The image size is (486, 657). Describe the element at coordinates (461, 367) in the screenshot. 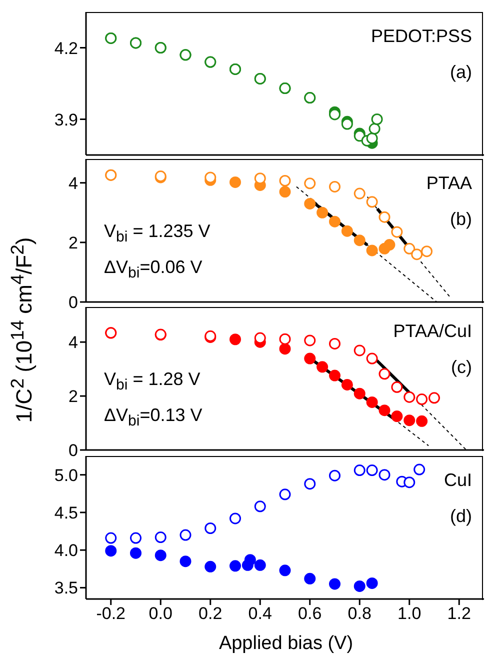

I see `annotation: (c)` at that location.